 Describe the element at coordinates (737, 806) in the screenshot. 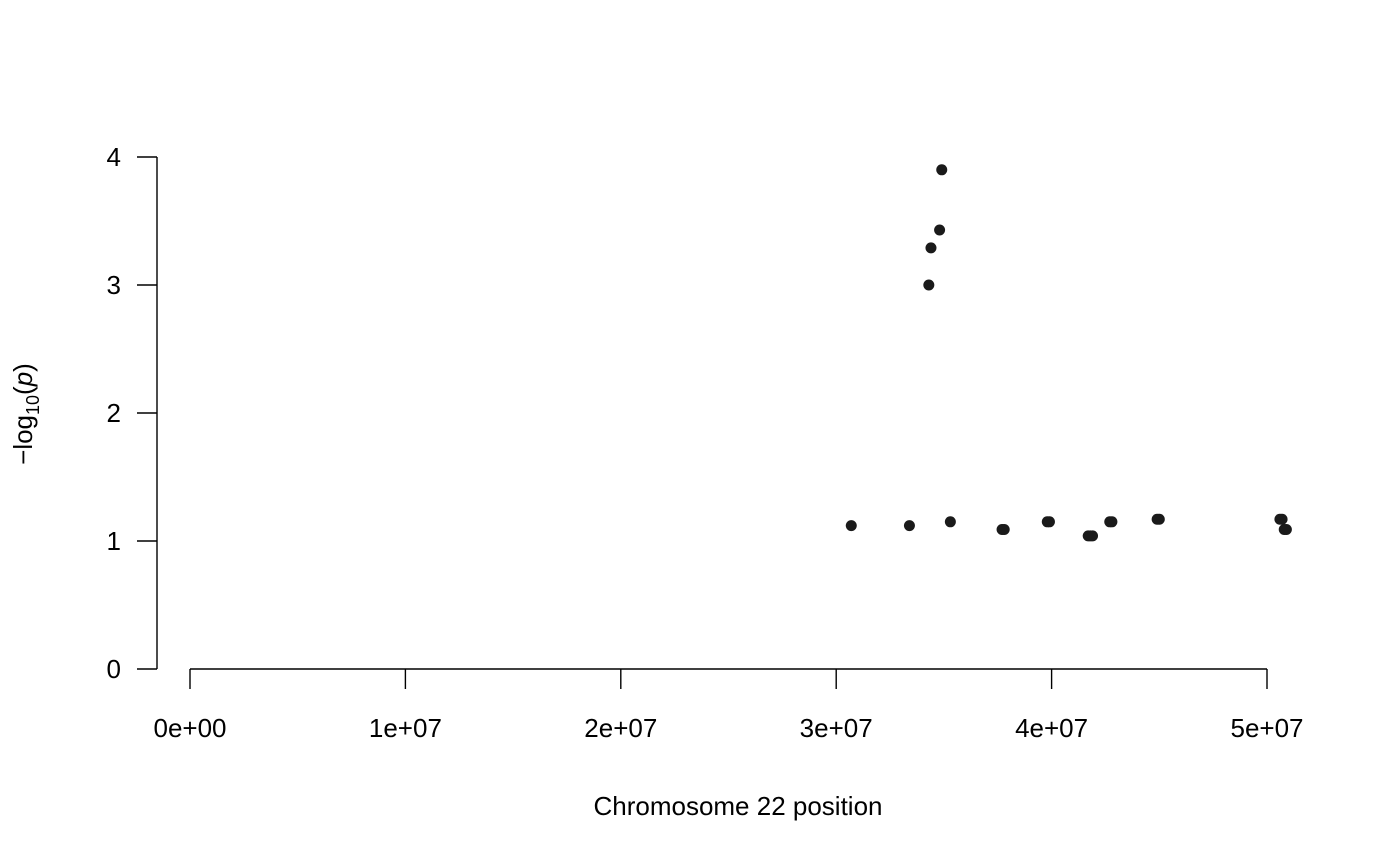

I see `x-axis-title: Chromosome 22 position` at that location.